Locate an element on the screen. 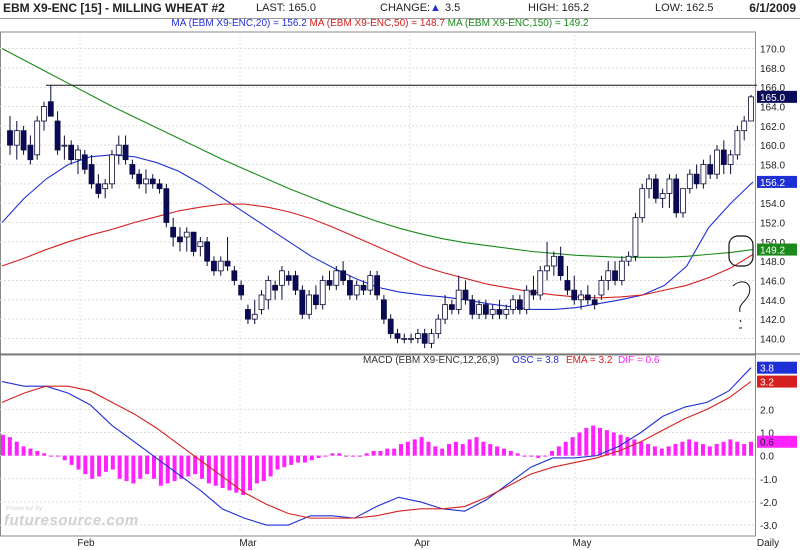 The image size is (800, 550). macd-tick-label: -2.0 is located at coordinates (769, 503).